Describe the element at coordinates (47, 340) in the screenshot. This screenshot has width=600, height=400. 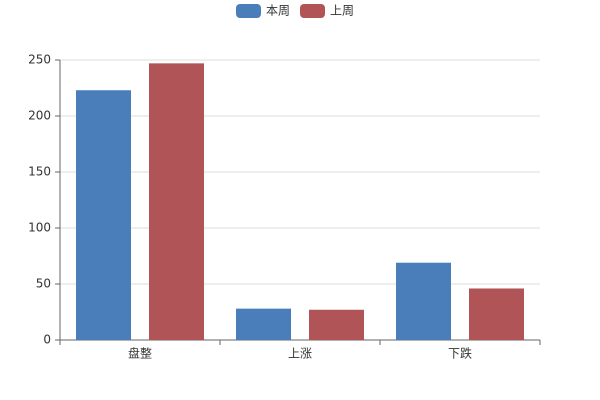
I see `y-tick-label: 0` at that location.